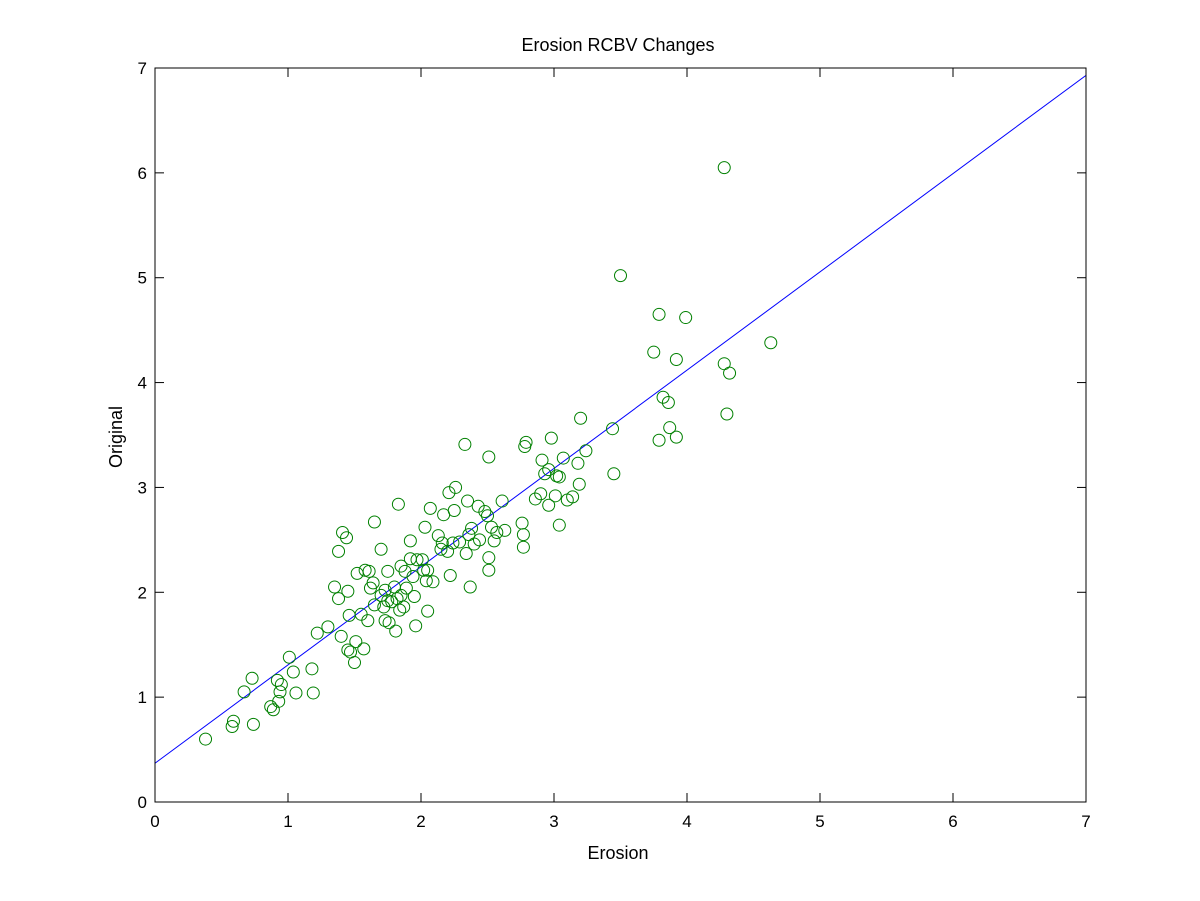 The image size is (1200, 901). Describe the element at coordinates (142, 383) in the screenshot. I see `y-tick-label: 4` at that location.